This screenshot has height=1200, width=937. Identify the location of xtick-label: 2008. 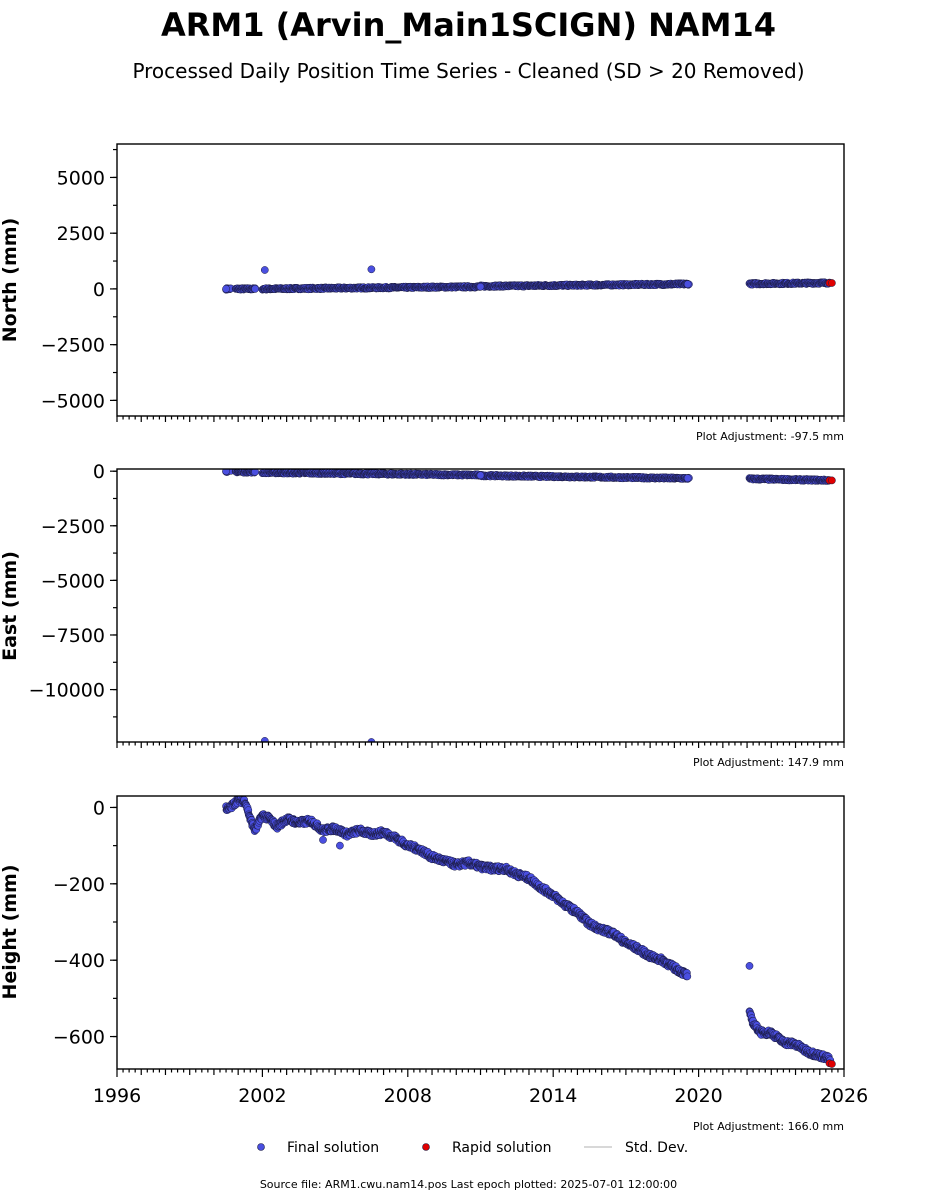
(408, 1096).